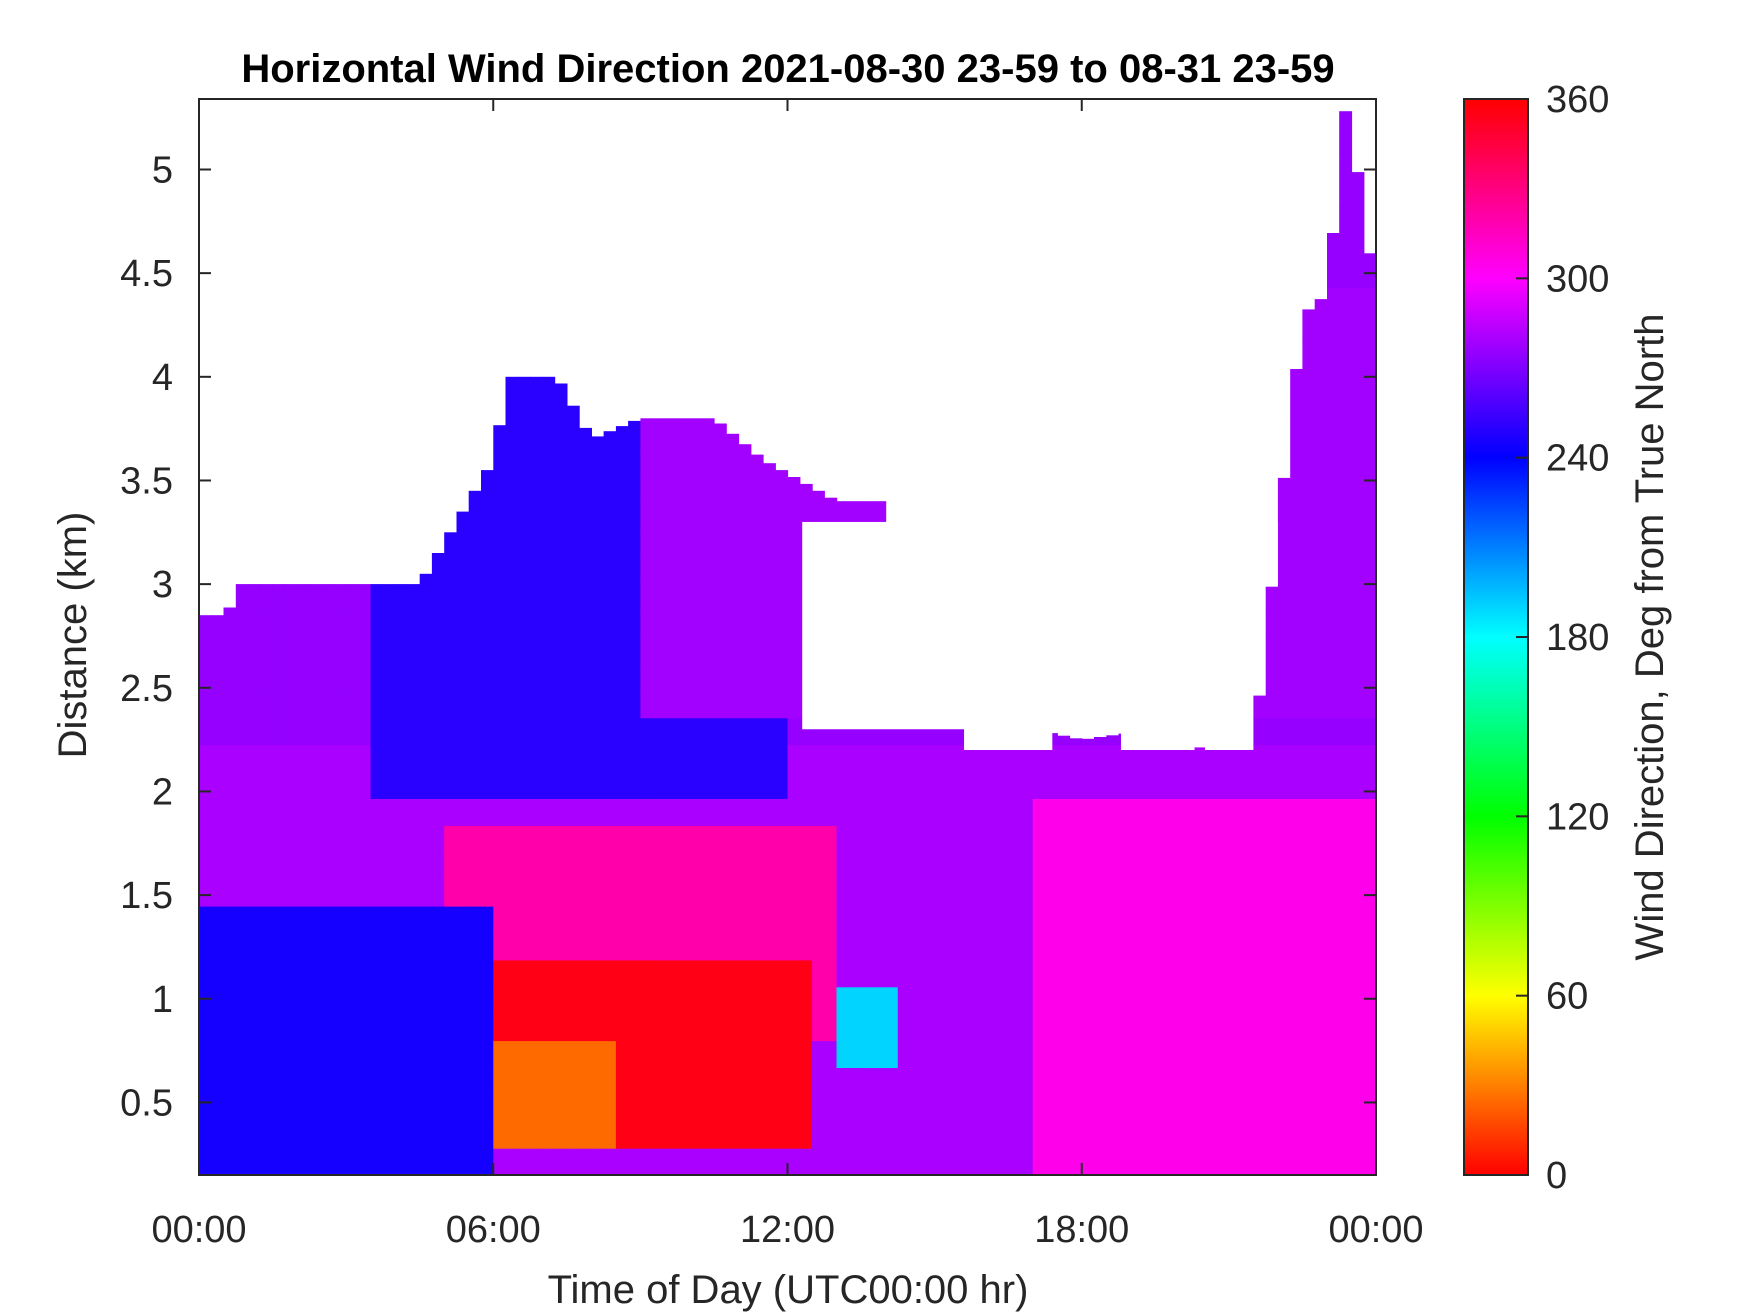 This screenshot has width=1750, height=1313. I want to click on x-tick-label: 18:00, so click(1081, 1230).